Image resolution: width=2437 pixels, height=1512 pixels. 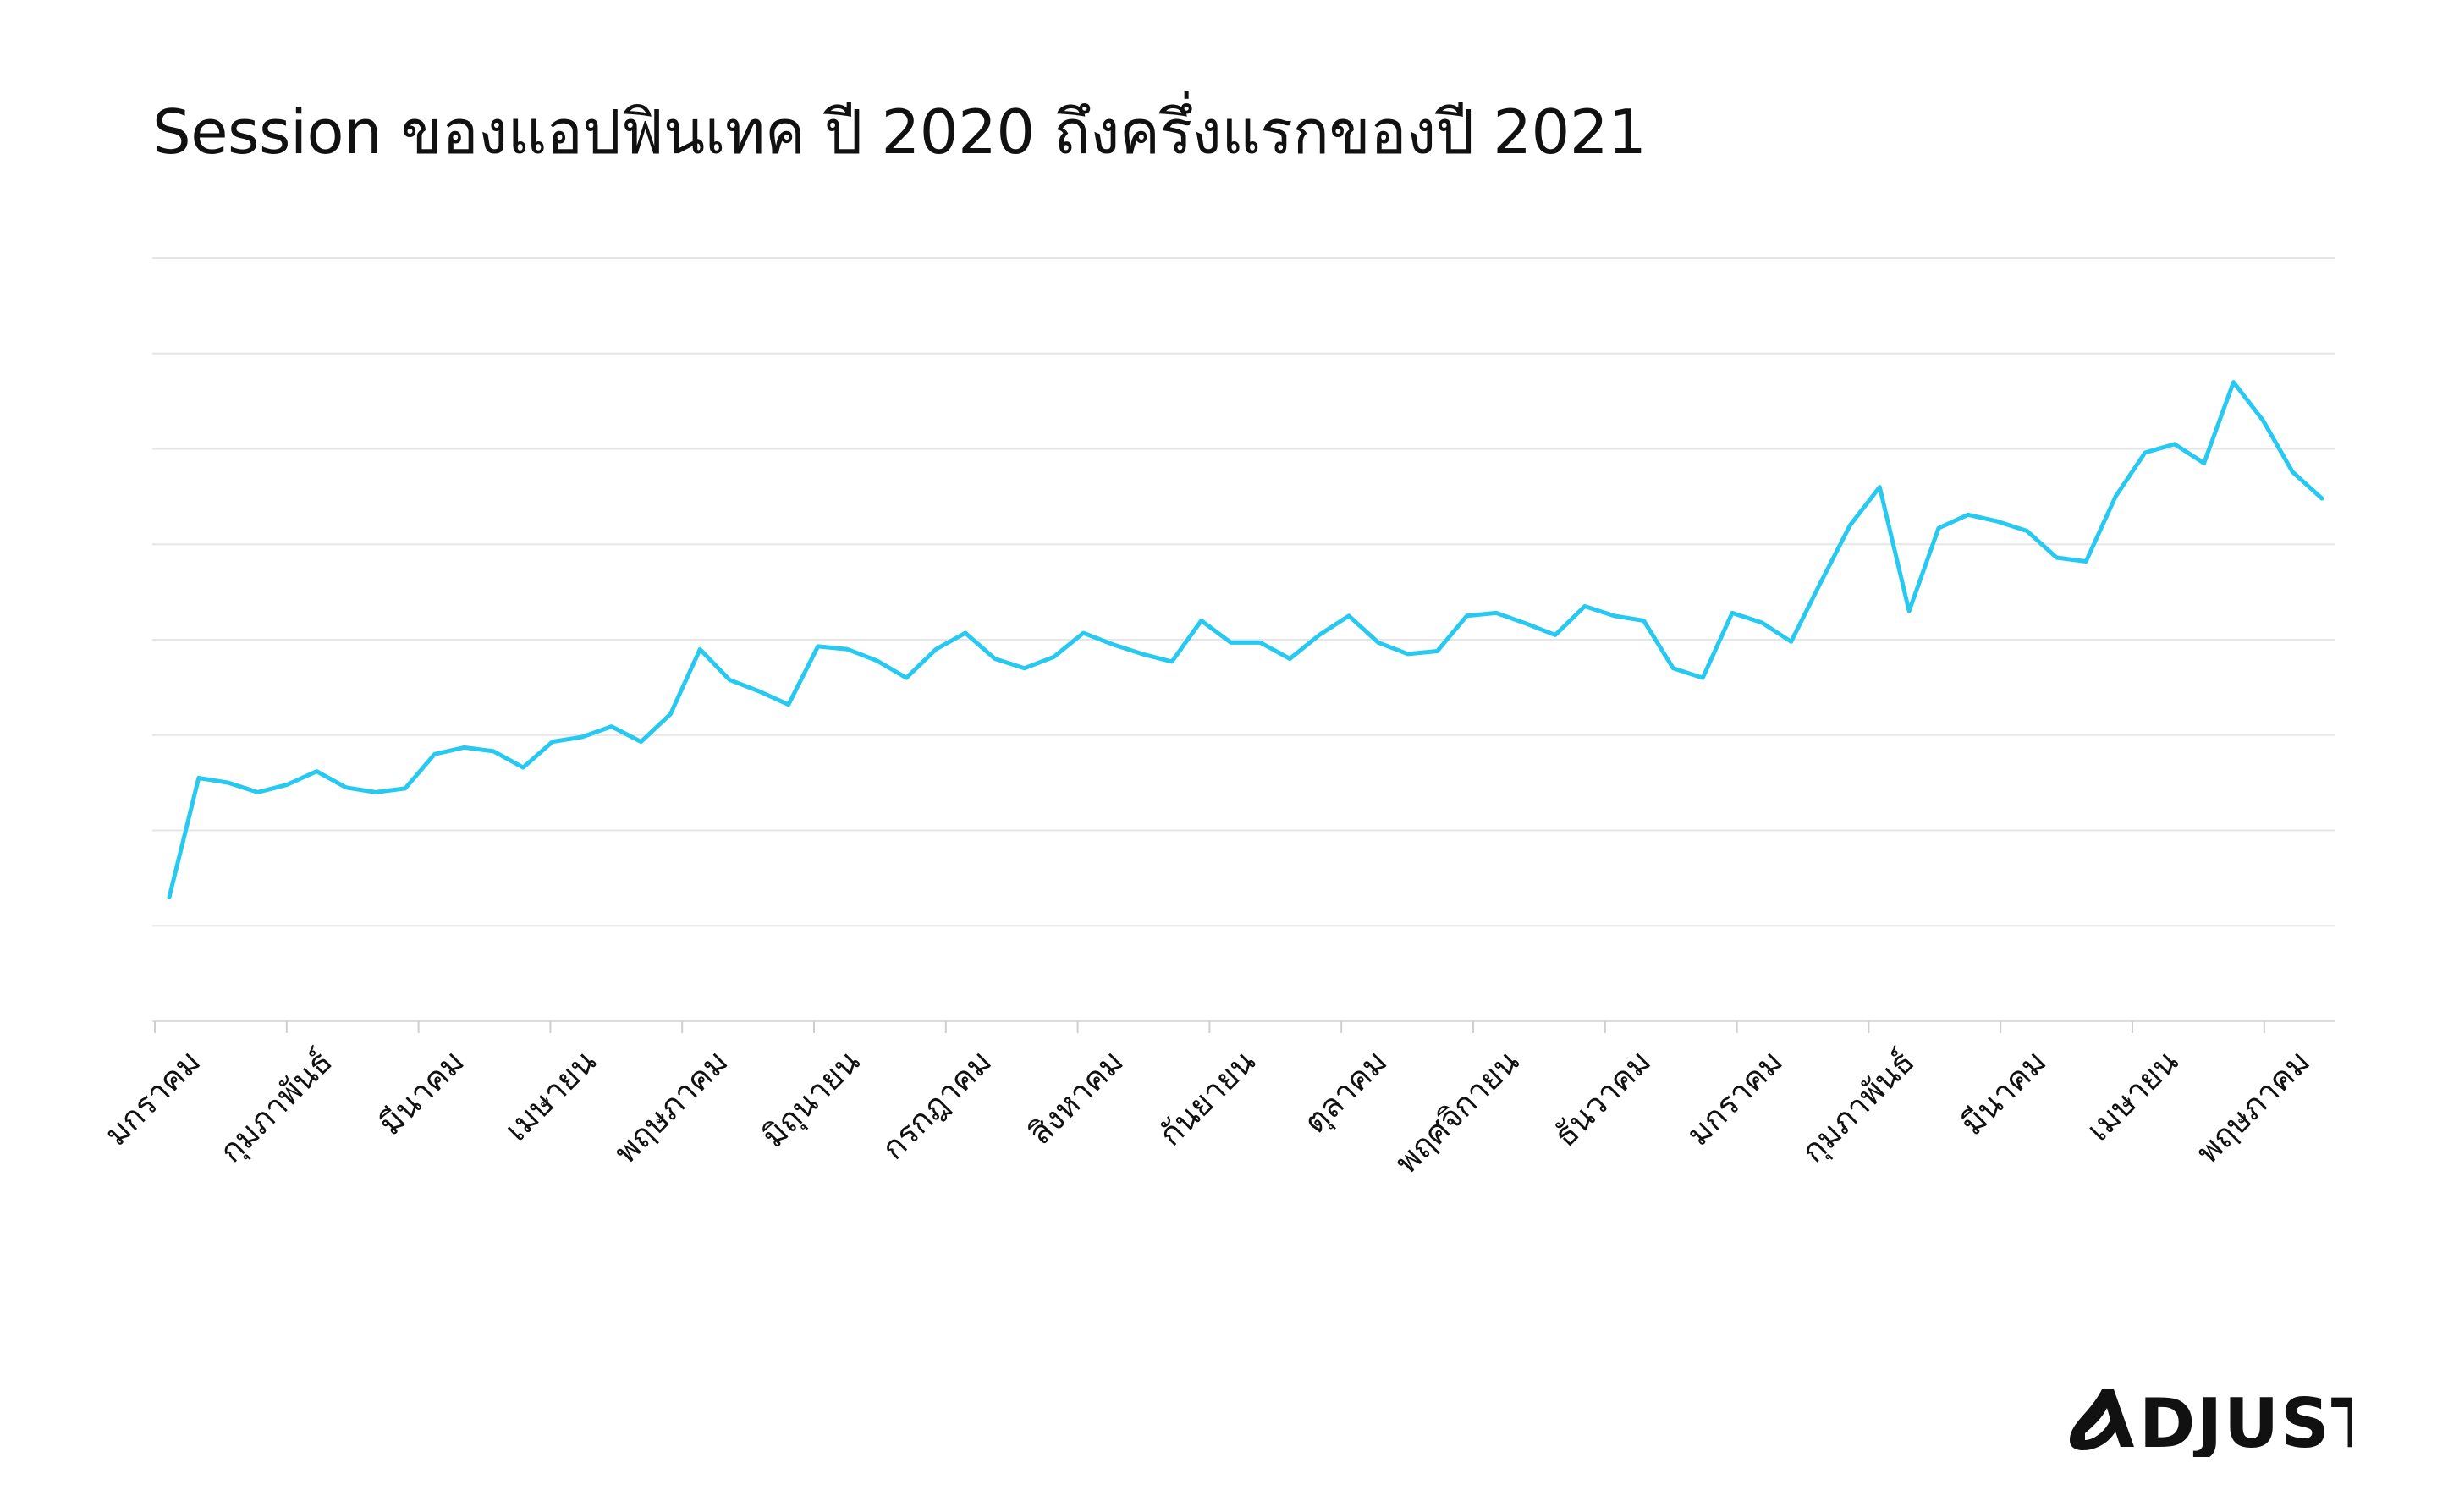 I want to click on adjust-logo: DJUST, so click(x=2211, y=1421).